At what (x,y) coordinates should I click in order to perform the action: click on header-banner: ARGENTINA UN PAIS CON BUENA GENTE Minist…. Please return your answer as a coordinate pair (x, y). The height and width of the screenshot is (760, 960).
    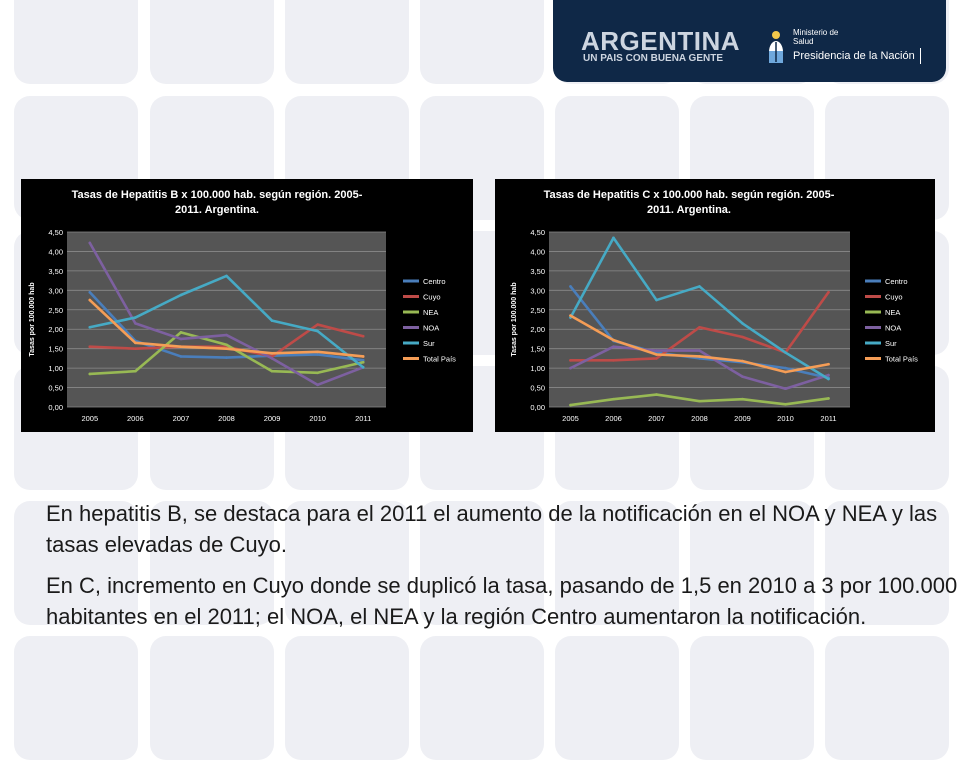
    Looking at the image, I should click on (749, 41).